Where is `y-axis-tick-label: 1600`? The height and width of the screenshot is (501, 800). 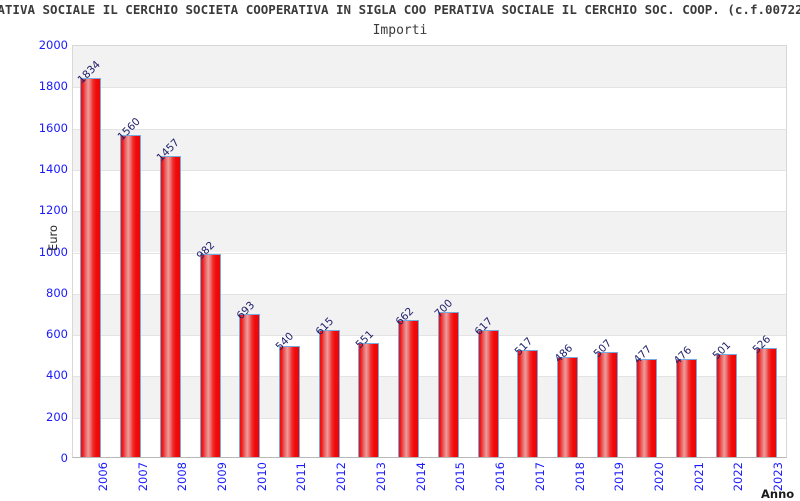 y-axis-tick-label: 1600 is located at coordinates (53, 127).